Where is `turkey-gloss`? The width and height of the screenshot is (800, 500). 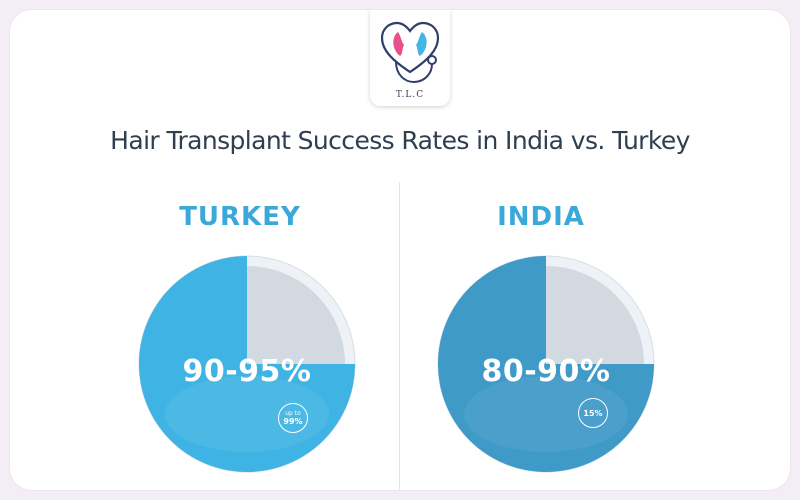 turkey-gloss is located at coordinates (247, 414).